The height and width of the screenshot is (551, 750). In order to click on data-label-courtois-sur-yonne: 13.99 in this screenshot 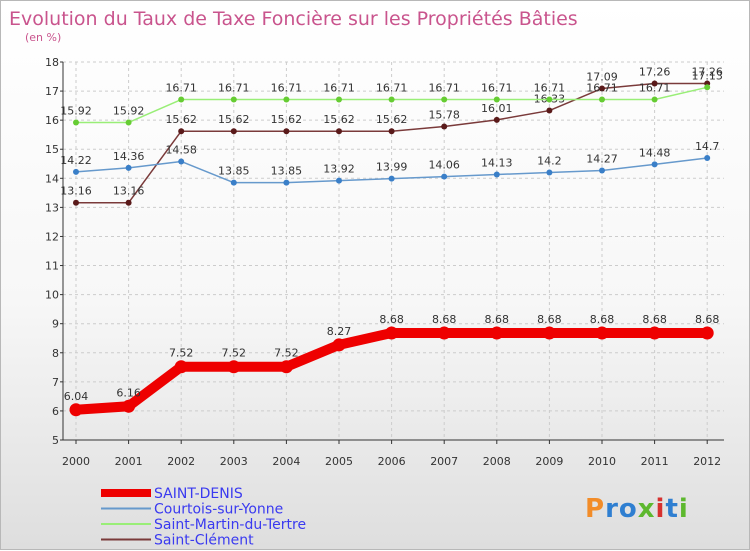, I will do `click(392, 167)`.